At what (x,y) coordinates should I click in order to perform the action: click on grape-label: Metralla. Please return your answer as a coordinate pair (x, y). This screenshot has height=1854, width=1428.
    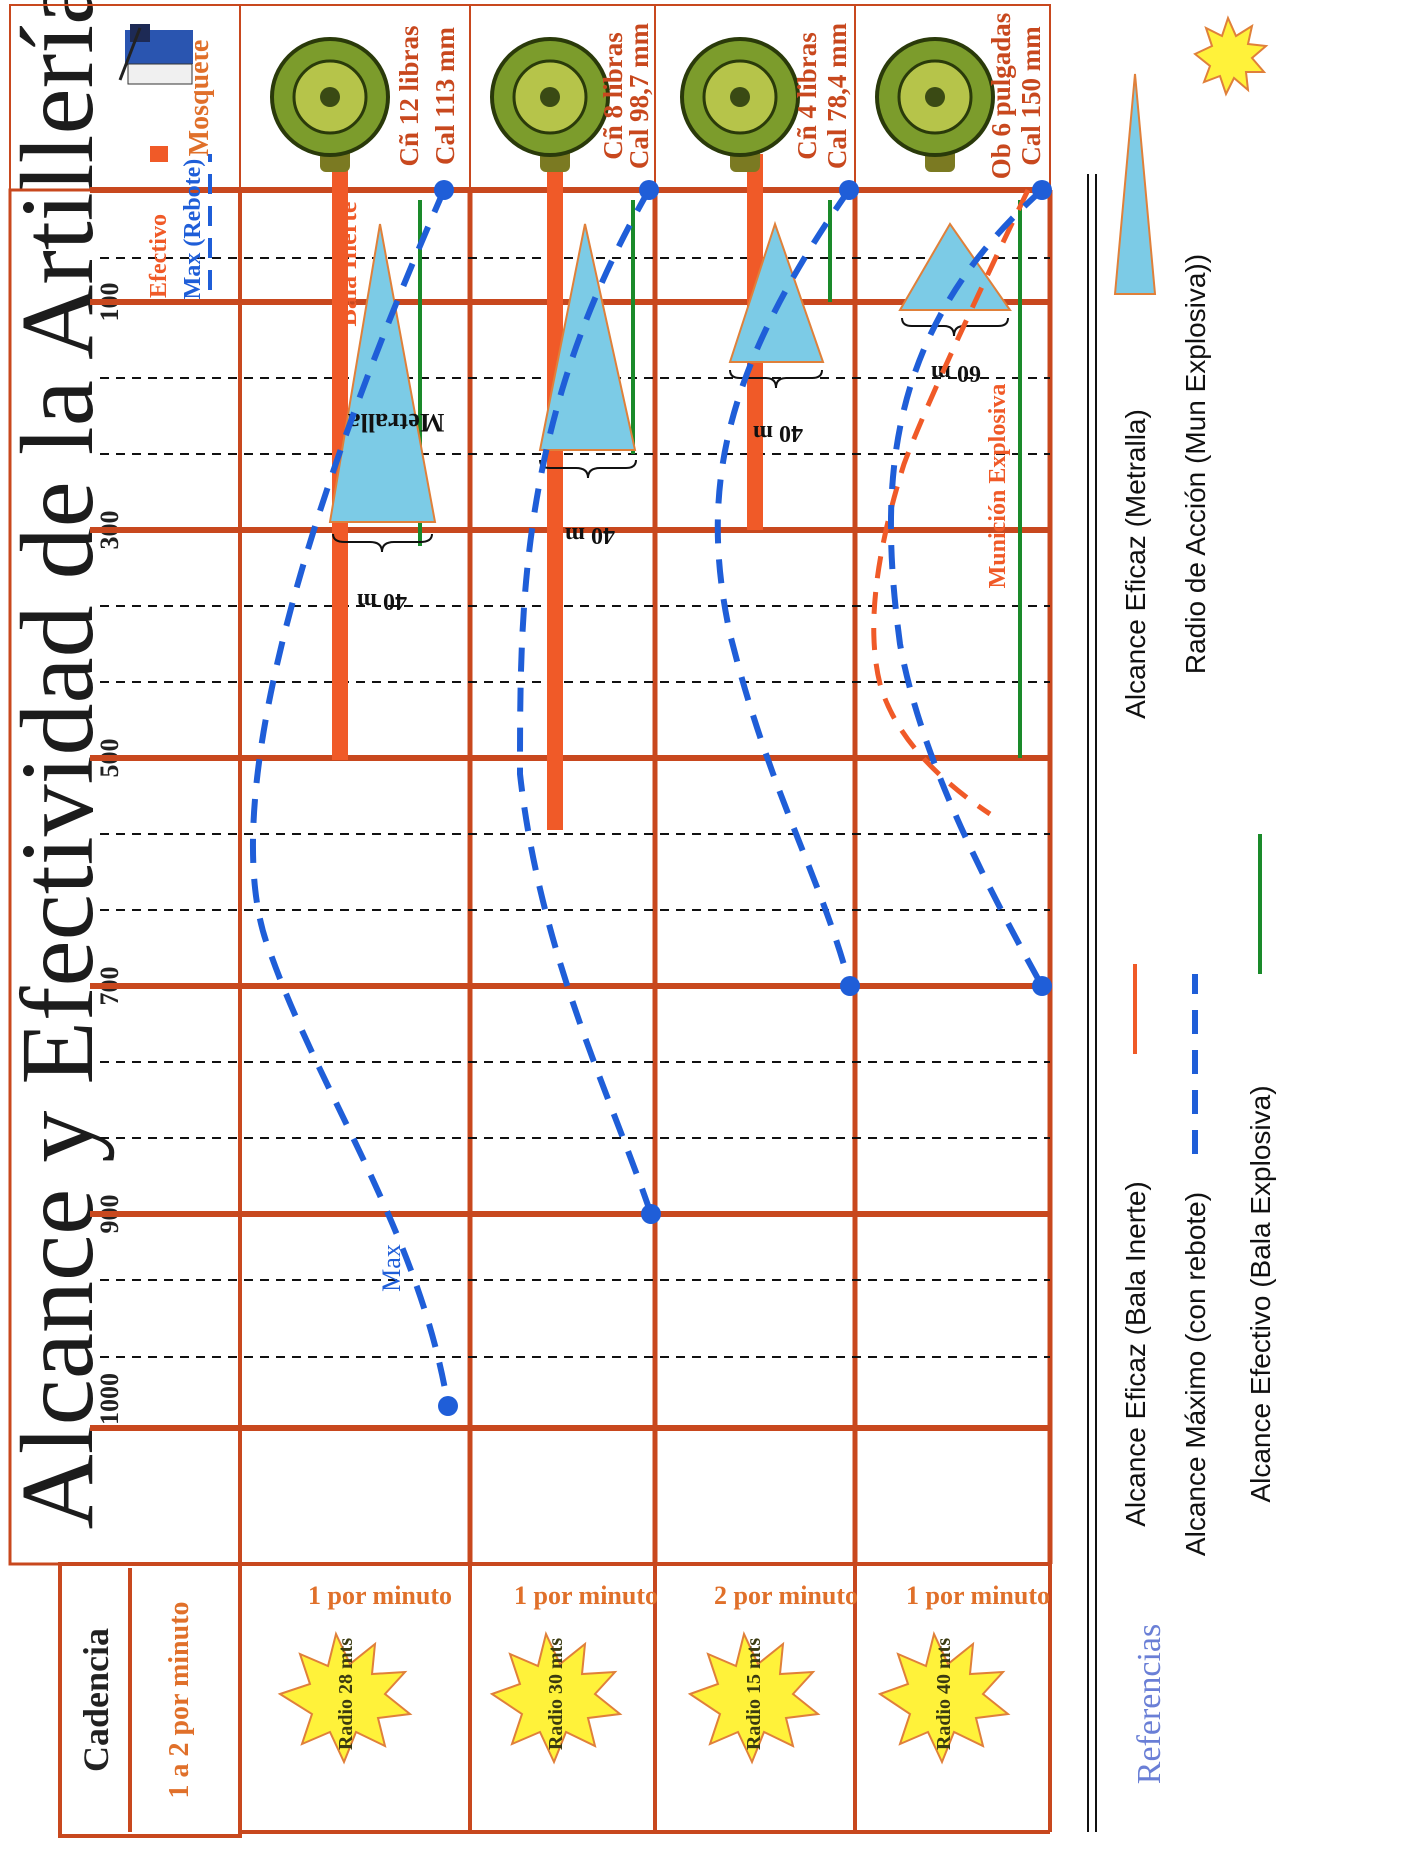
    Looking at the image, I should click on (396, 422).